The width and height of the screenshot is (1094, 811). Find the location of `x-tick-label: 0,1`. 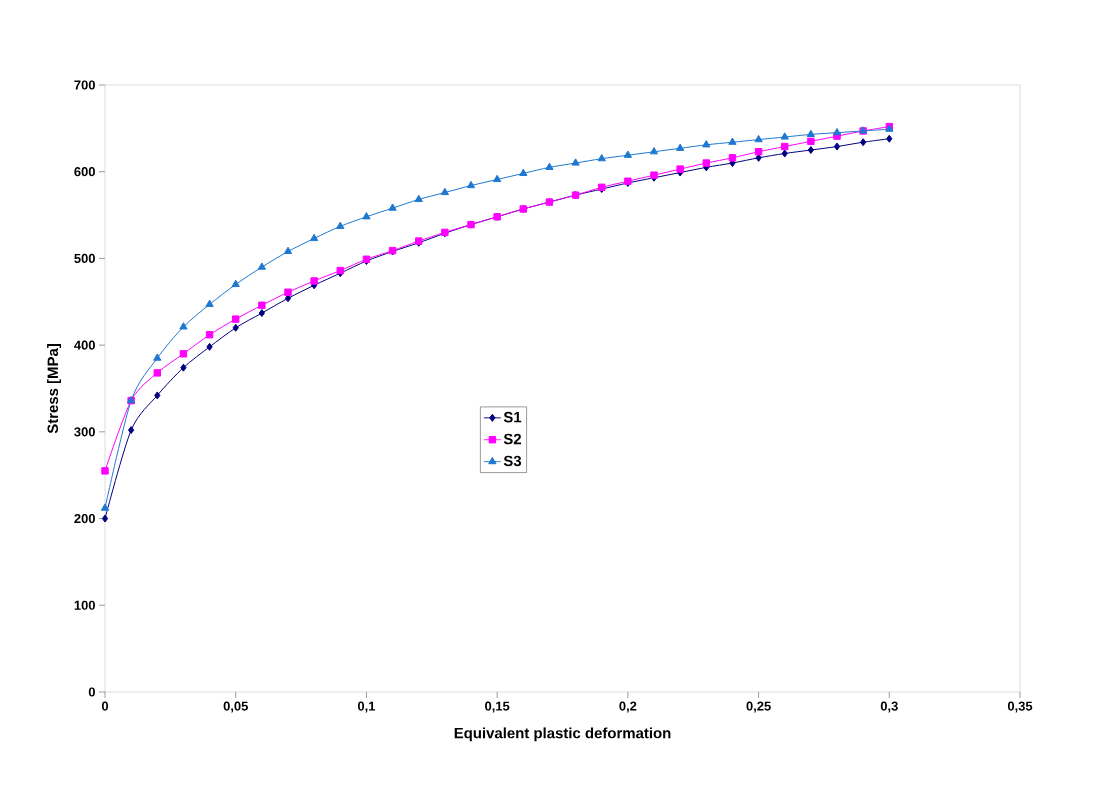

x-tick-label: 0,1 is located at coordinates (366, 707).